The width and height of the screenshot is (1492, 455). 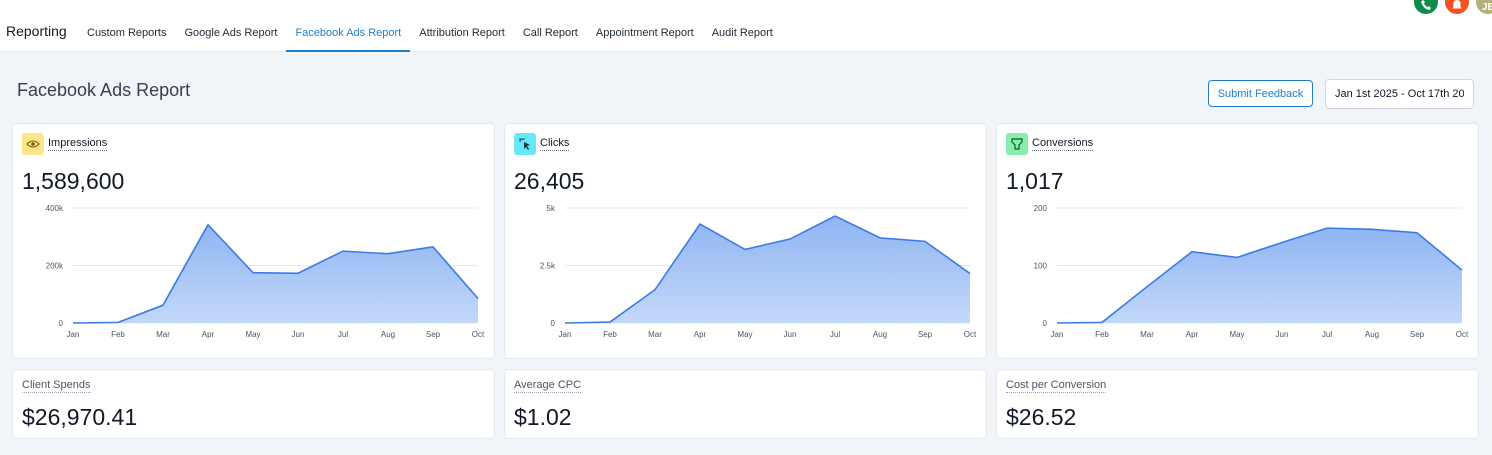 What do you see at coordinates (1035, 181) in the screenshot?
I see `conversions-value: 1,017` at bounding box center [1035, 181].